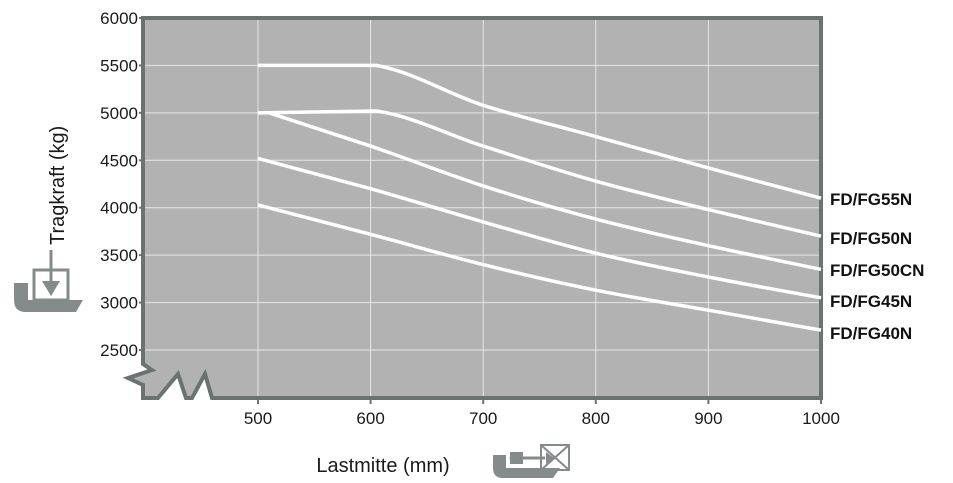  Describe the element at coordinates (119, 303) in the screenshot. I see `y-tick-label: 3000` at that location.